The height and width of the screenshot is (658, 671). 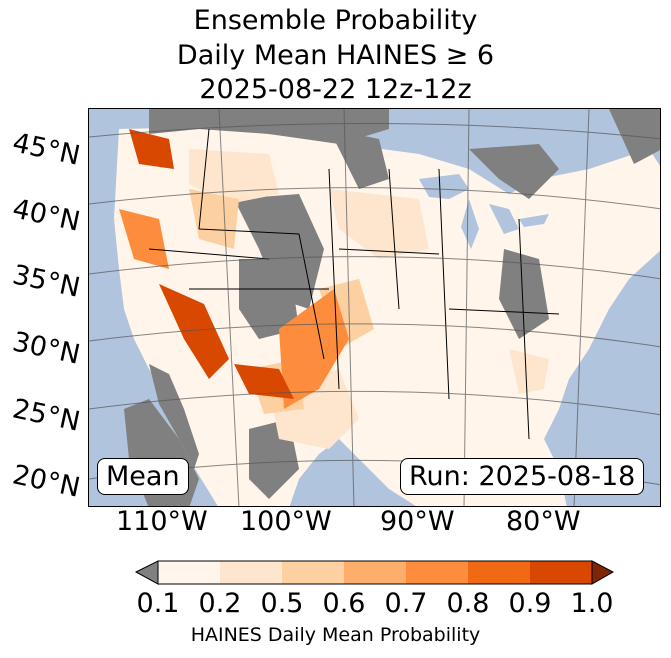 I want to click on lat-label: 35°N, so click(x=46, y=281).